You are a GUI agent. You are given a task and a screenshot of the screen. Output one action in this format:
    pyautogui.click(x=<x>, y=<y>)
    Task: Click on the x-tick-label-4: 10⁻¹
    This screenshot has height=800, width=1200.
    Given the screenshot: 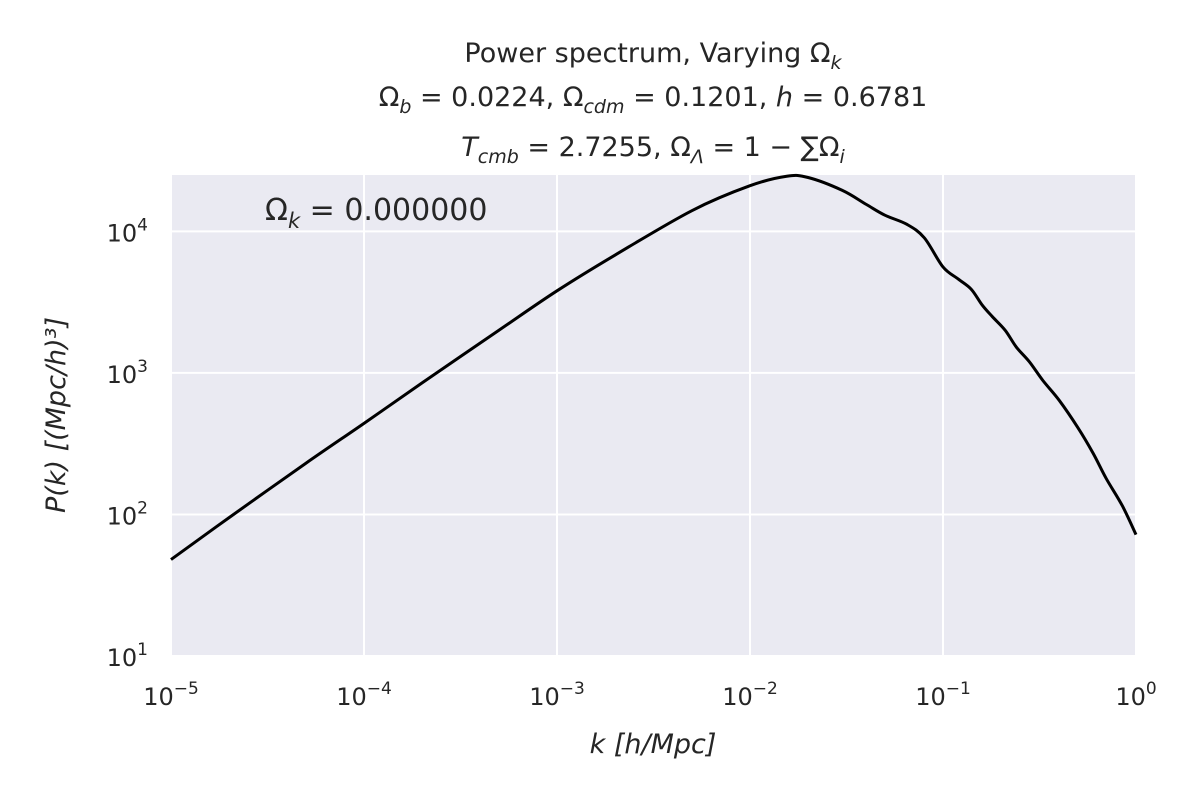 What is the action you would take?
    pyautogui.click(x=943, y=695)
    